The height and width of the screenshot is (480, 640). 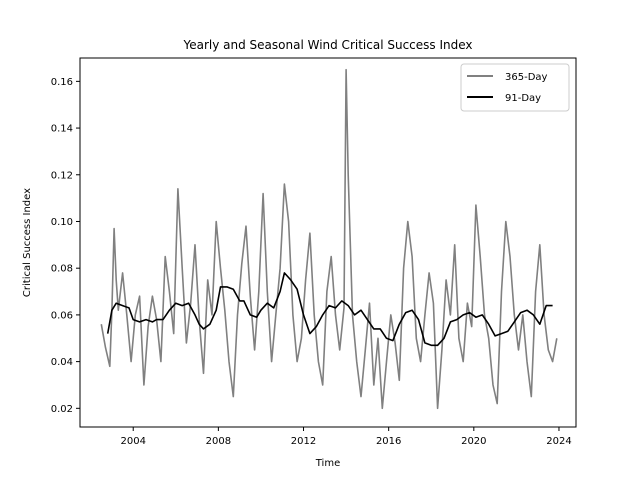 What do you see at coordinates (346, 437) in the screenshot?
I see `x-axis-ticks: 2004 2008 2012 2016 2020 2024` at bounding box center [346, 437].